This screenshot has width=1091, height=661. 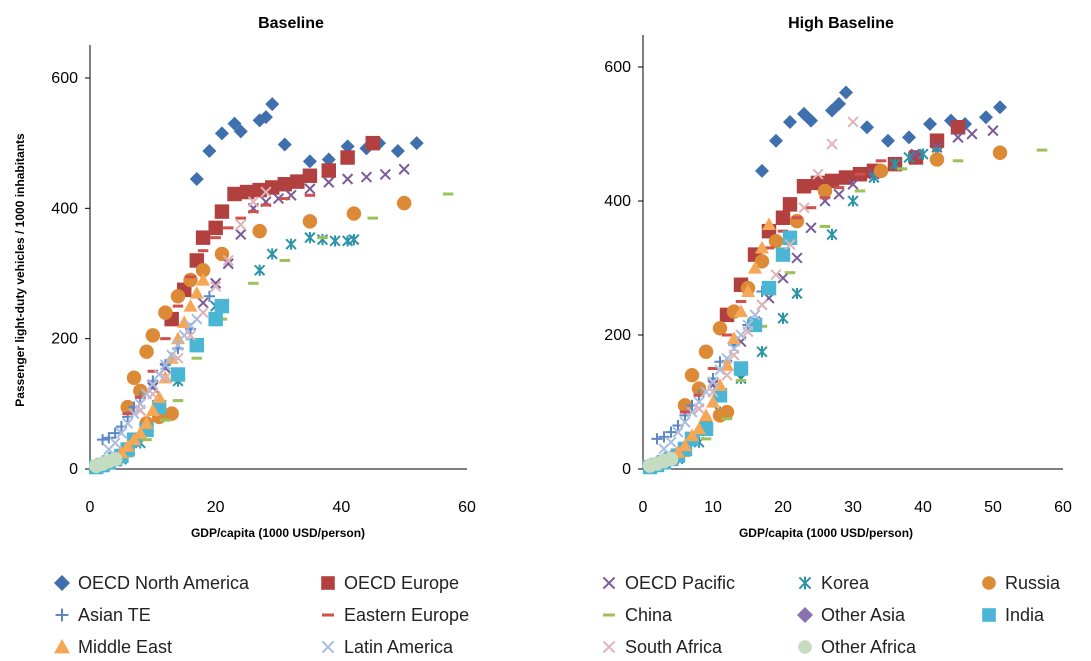 What do you see at coordinates (62, 615) in the screenshot?
I see `legend-marker-asian-te` at bounding box center [62, 615].